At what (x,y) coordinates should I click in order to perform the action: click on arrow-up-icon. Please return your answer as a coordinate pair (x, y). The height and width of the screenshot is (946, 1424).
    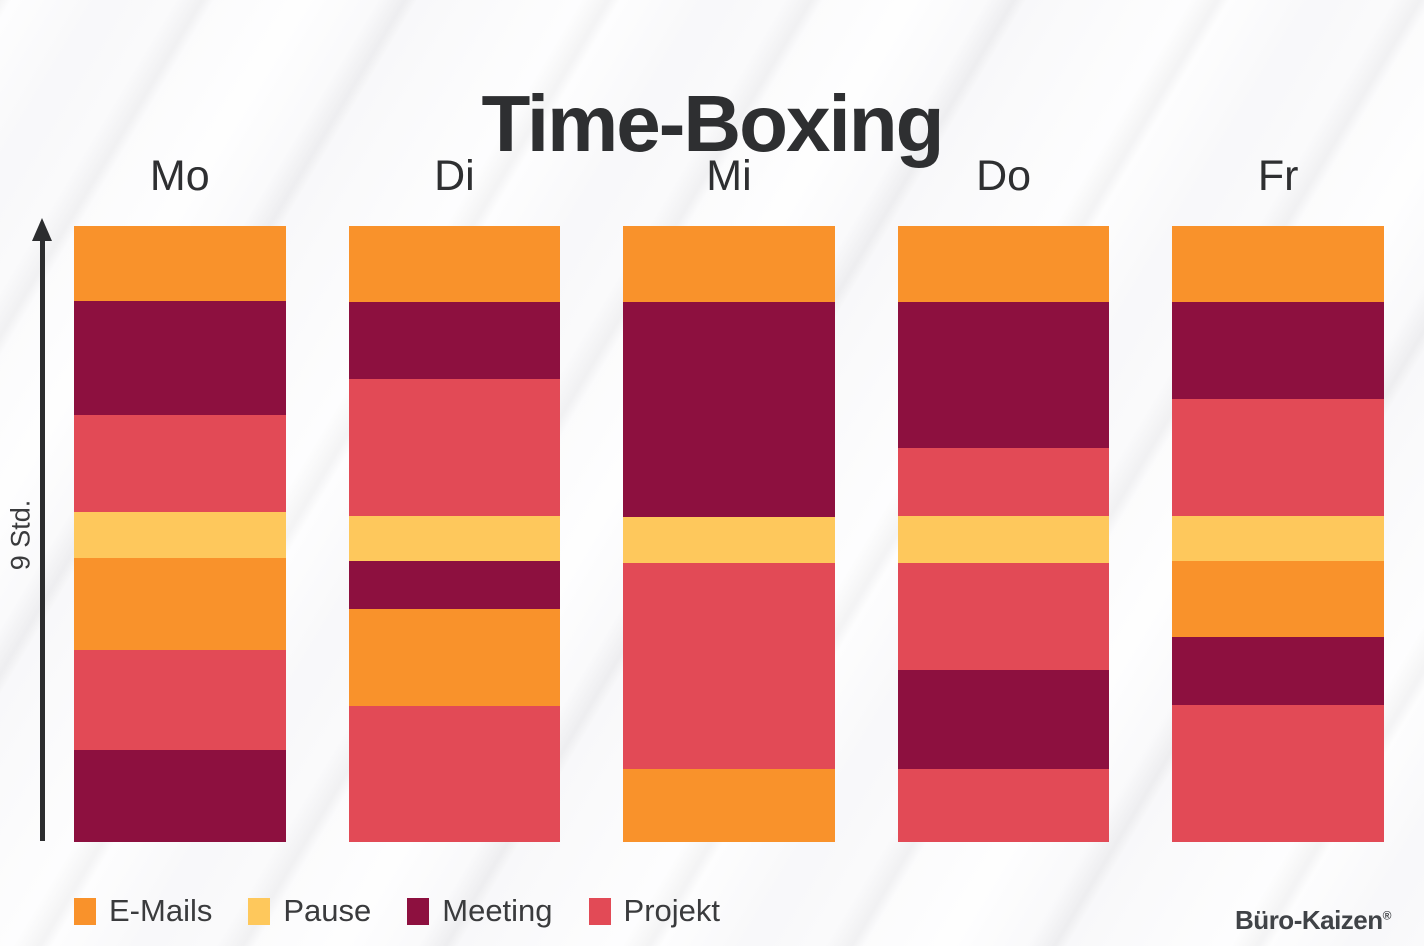
    Looking at the image, I should click on (42, 229).